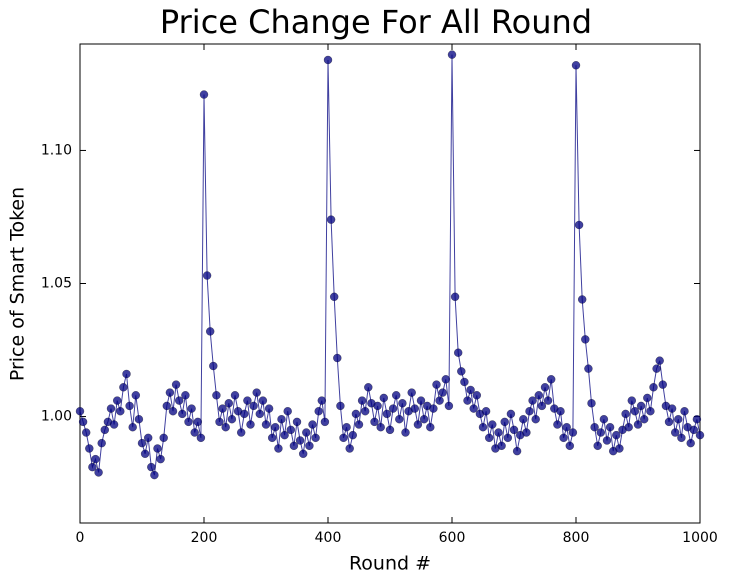  I want to click on x-tick-label: 600, so click(452, 538).